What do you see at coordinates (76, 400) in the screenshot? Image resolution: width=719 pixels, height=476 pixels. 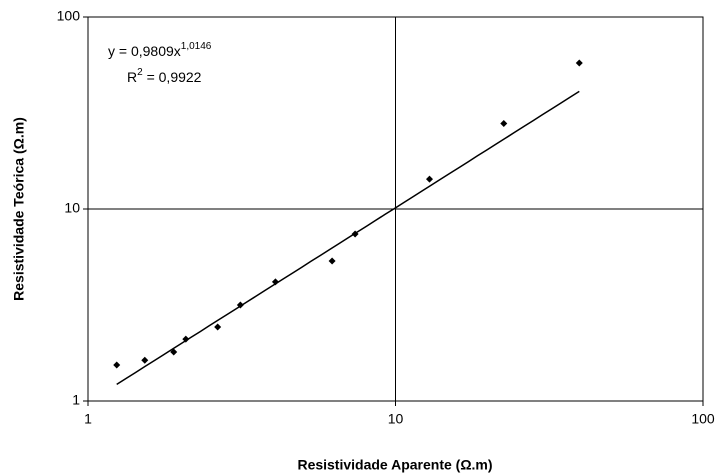 I see `y-tick-label: 1` at bounding box center [76, 400].